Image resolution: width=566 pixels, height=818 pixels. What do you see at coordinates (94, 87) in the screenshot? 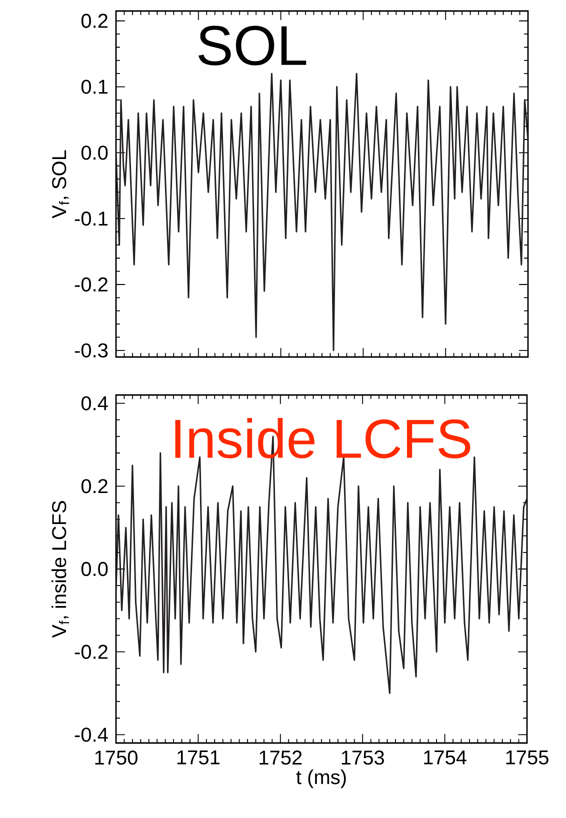
I see `y-tick-label: 0.1` at bounding box center [94, 87].